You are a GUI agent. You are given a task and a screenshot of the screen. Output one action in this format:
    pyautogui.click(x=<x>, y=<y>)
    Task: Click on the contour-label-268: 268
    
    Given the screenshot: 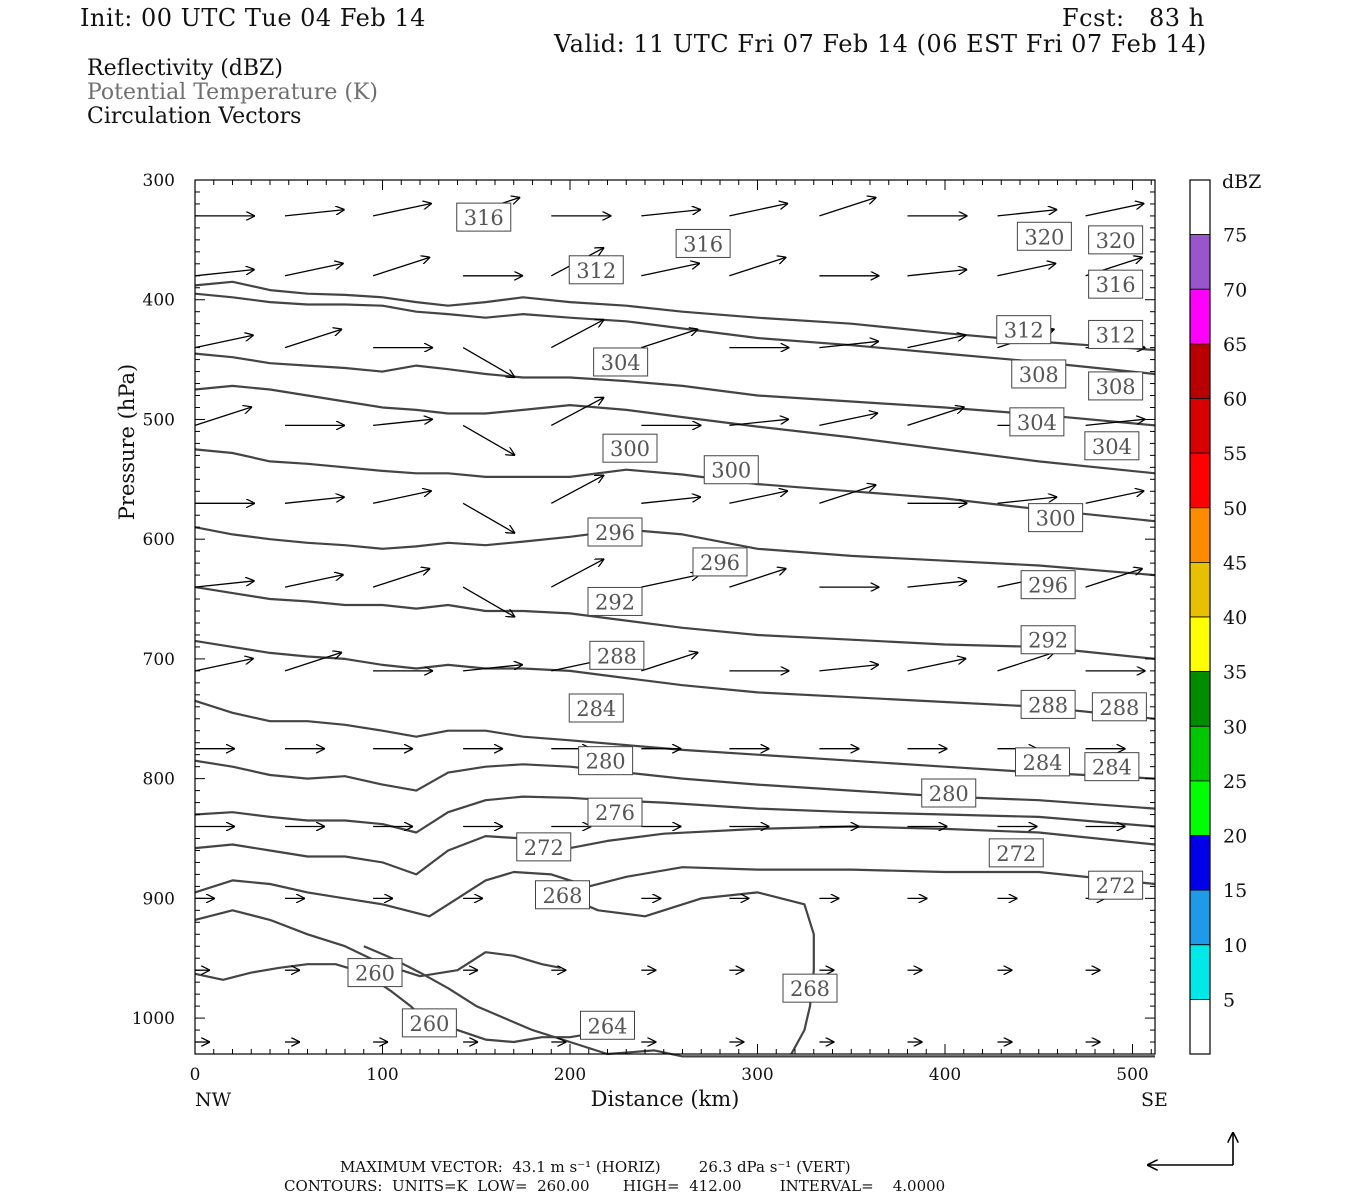 What is the action you would take?
    pyautogui.click(x=810, y=988)
    